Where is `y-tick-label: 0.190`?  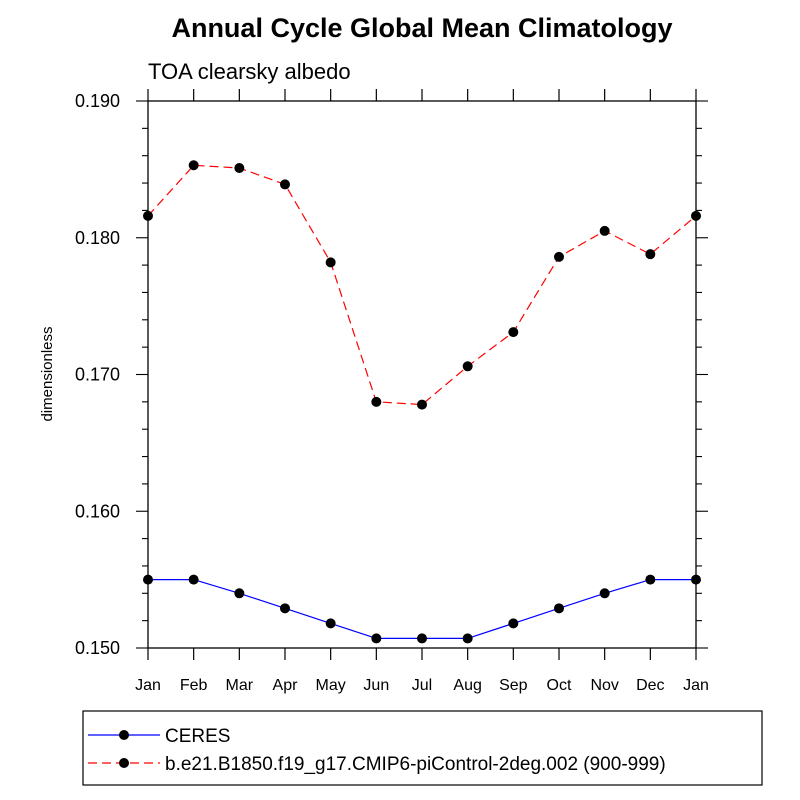 y-tick-label: 0.190 is located at coordinates (97, 101).